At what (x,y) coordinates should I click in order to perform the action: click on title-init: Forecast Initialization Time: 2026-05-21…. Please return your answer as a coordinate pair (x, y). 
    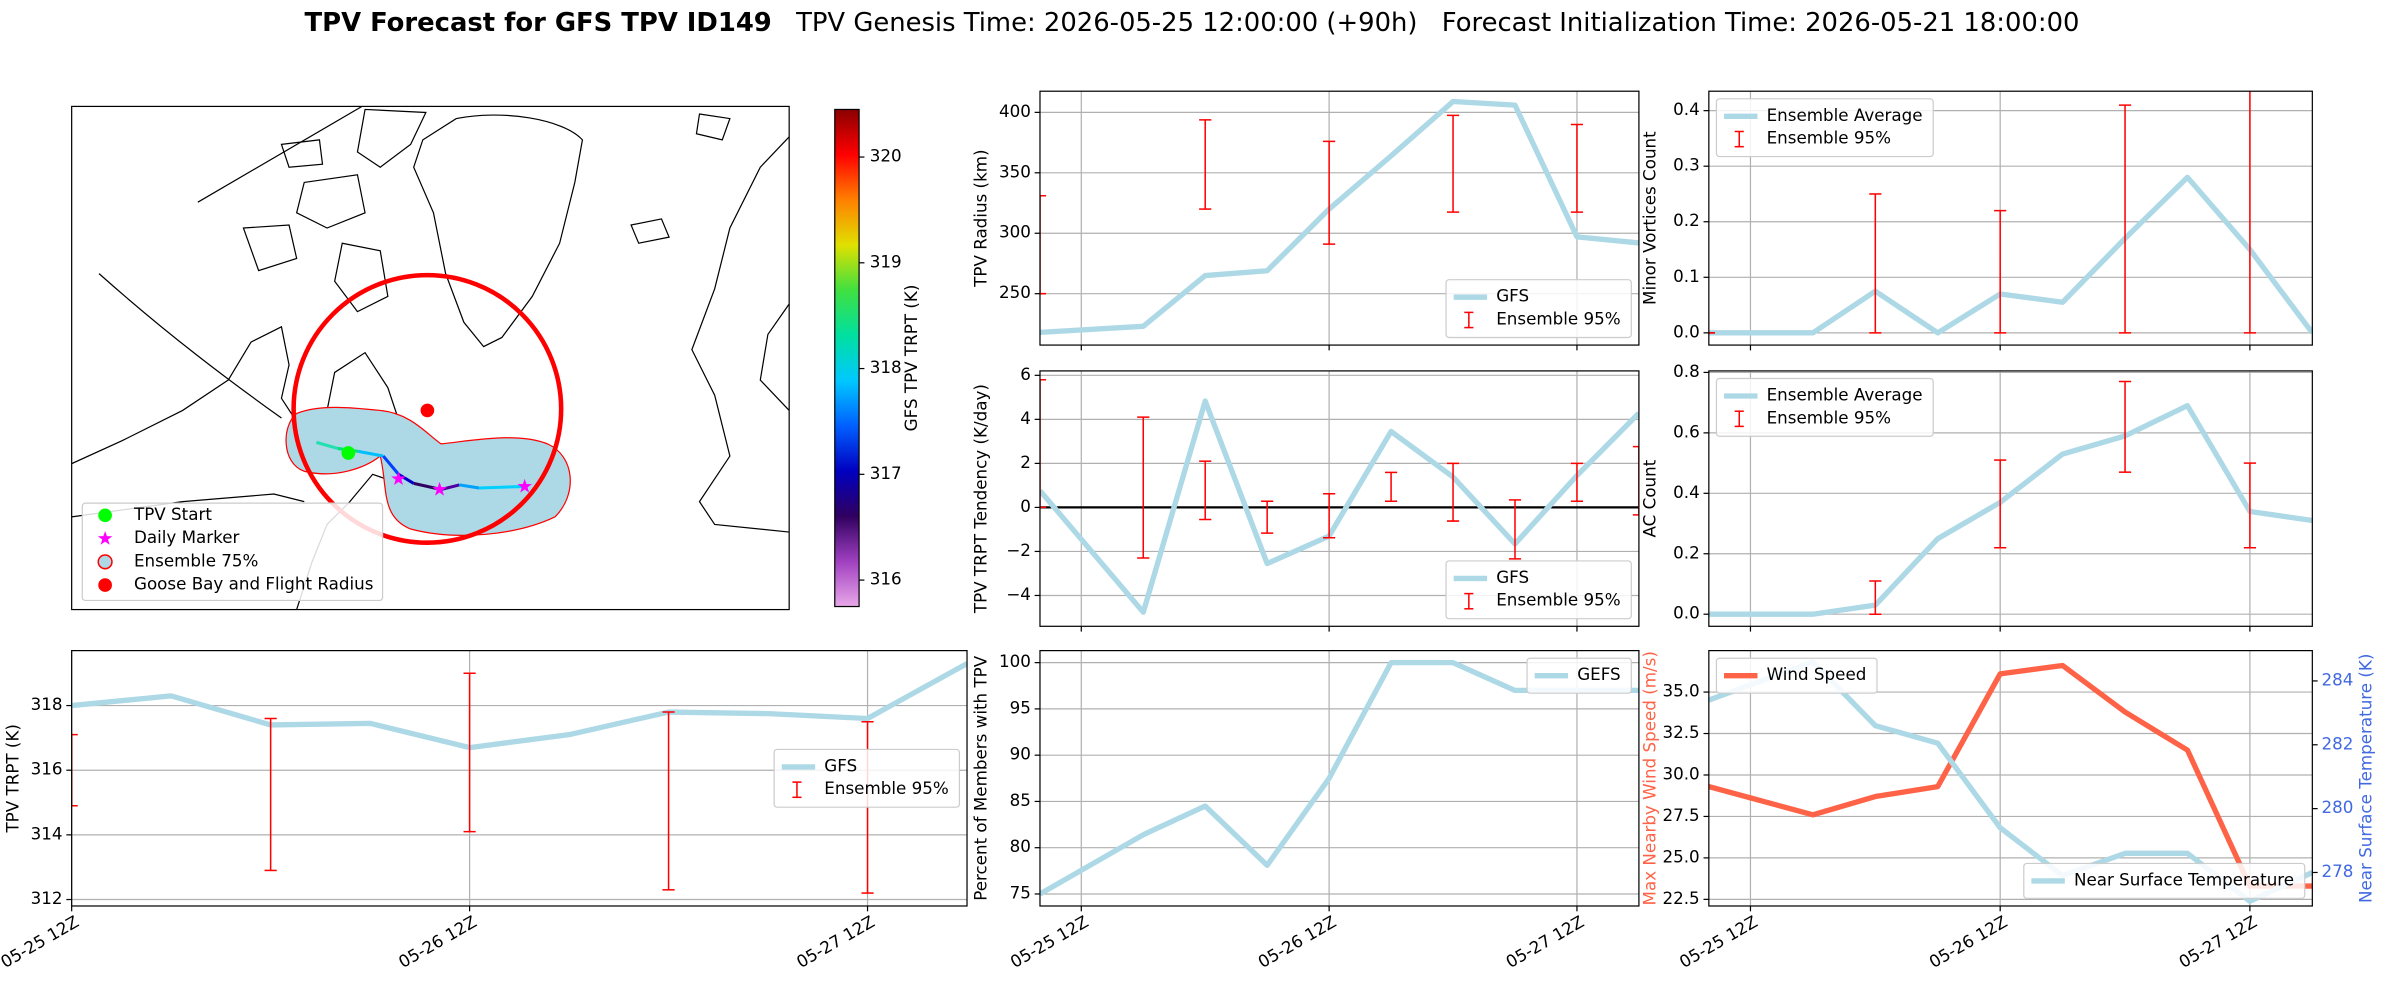
    Looking at the image, I should click on (1761, 22).